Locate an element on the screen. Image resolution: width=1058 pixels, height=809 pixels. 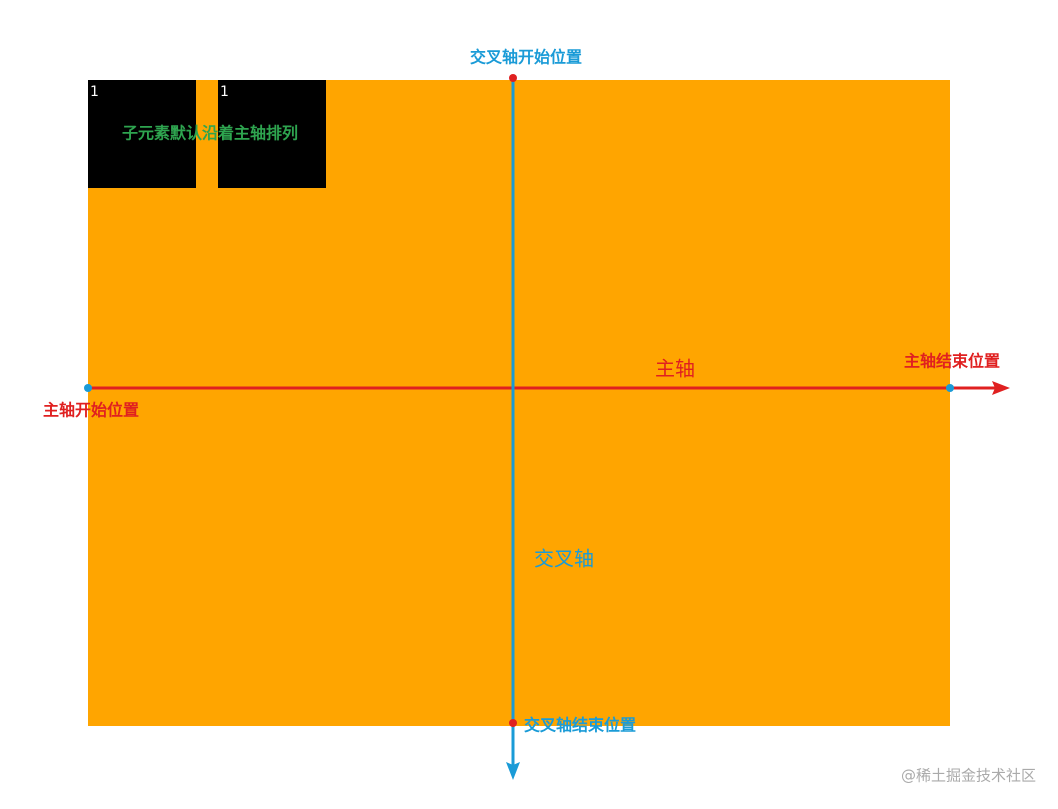
cross-end-dot is located at coordinates (513, 723).